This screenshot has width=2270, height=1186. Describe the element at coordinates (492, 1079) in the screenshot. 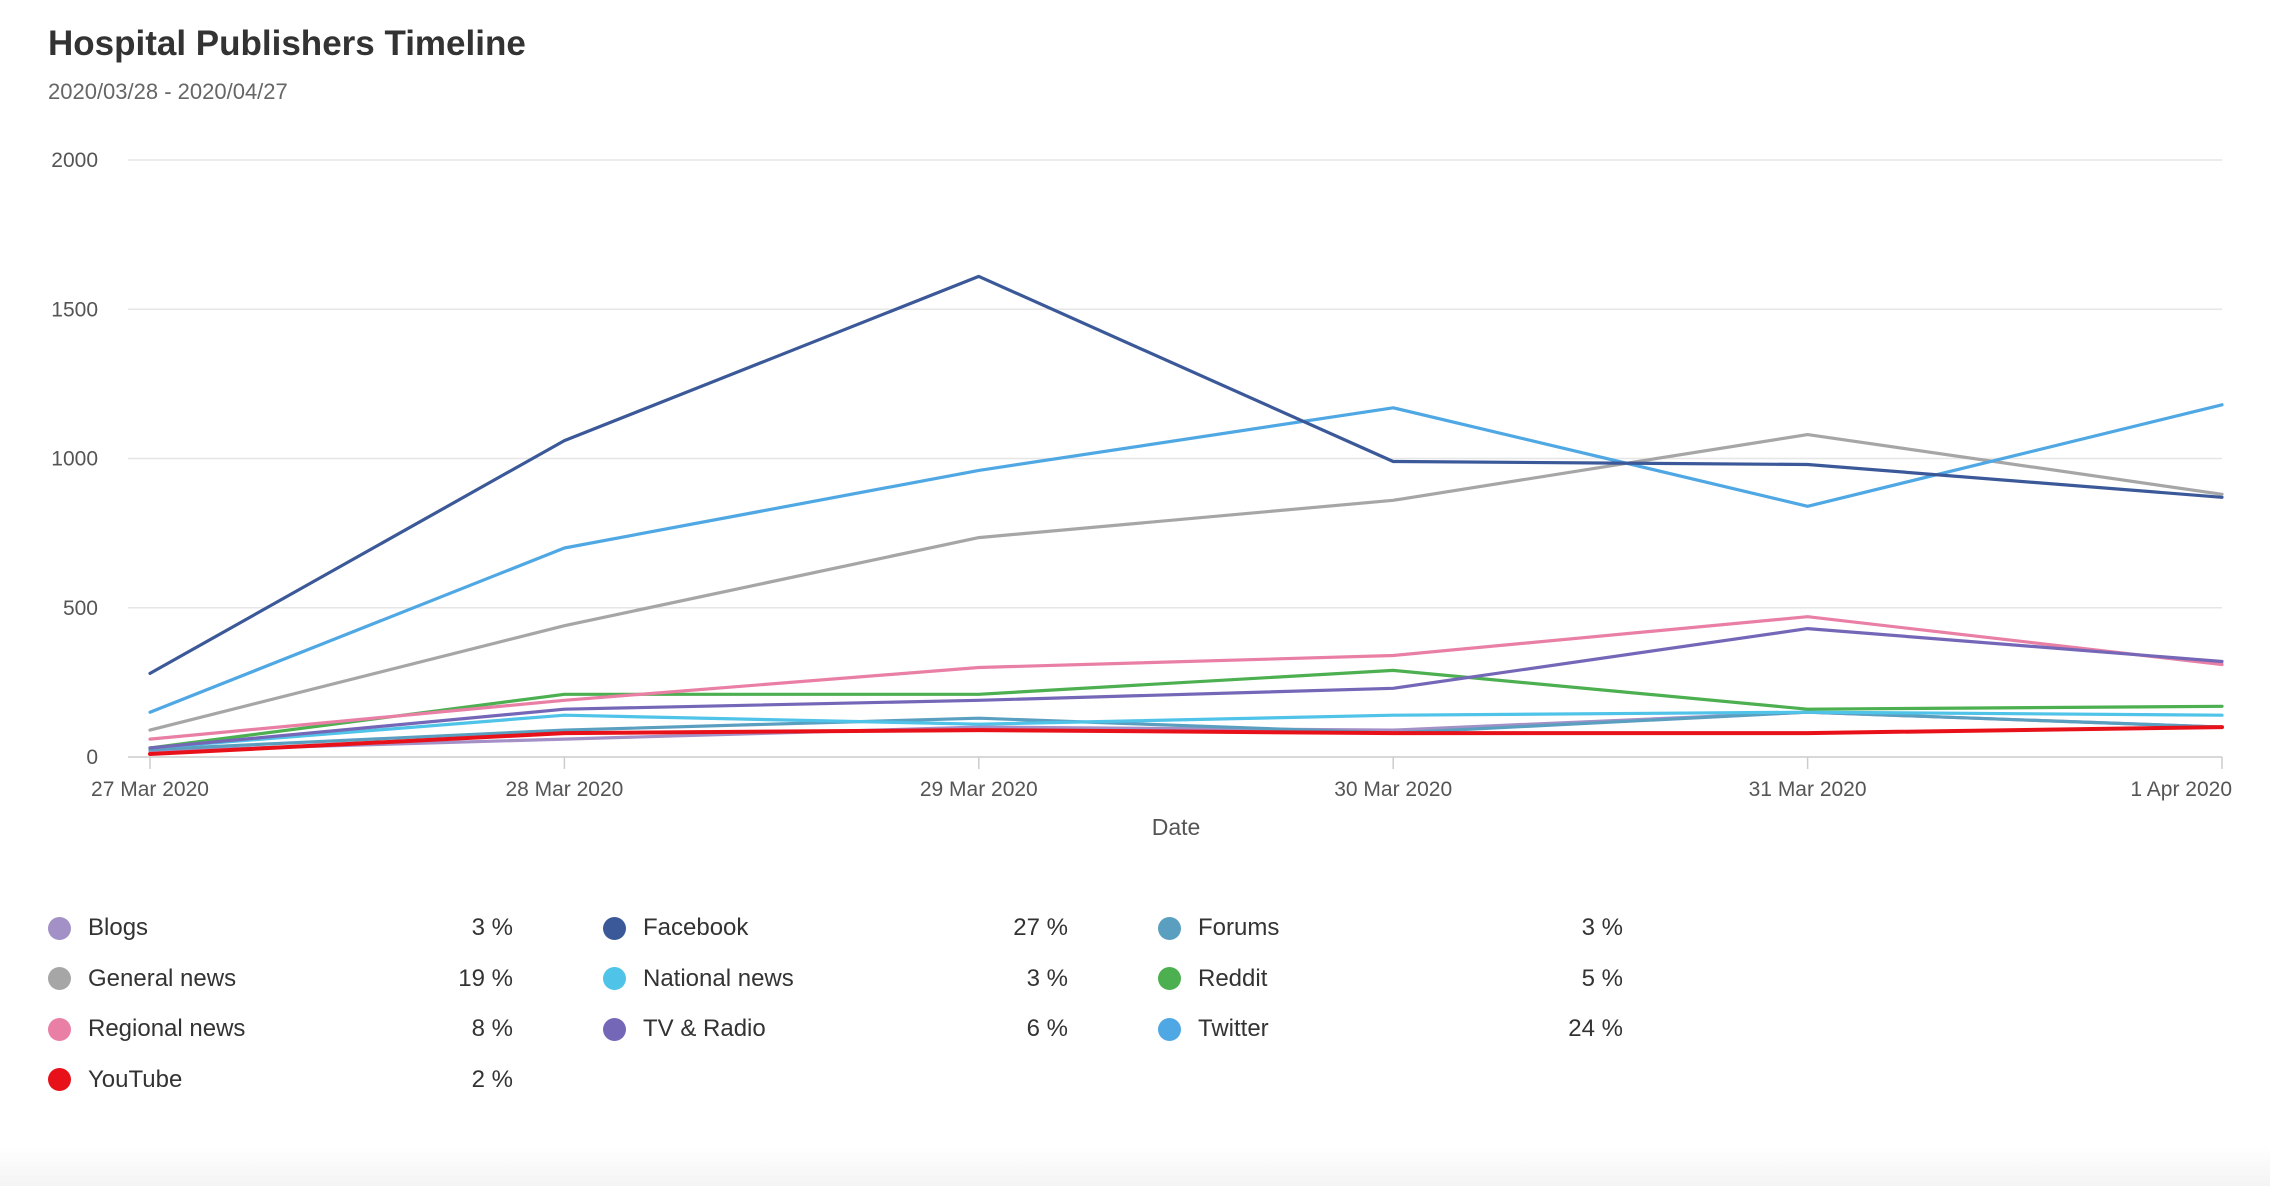

I see `legend-share: 2 %` at that location.